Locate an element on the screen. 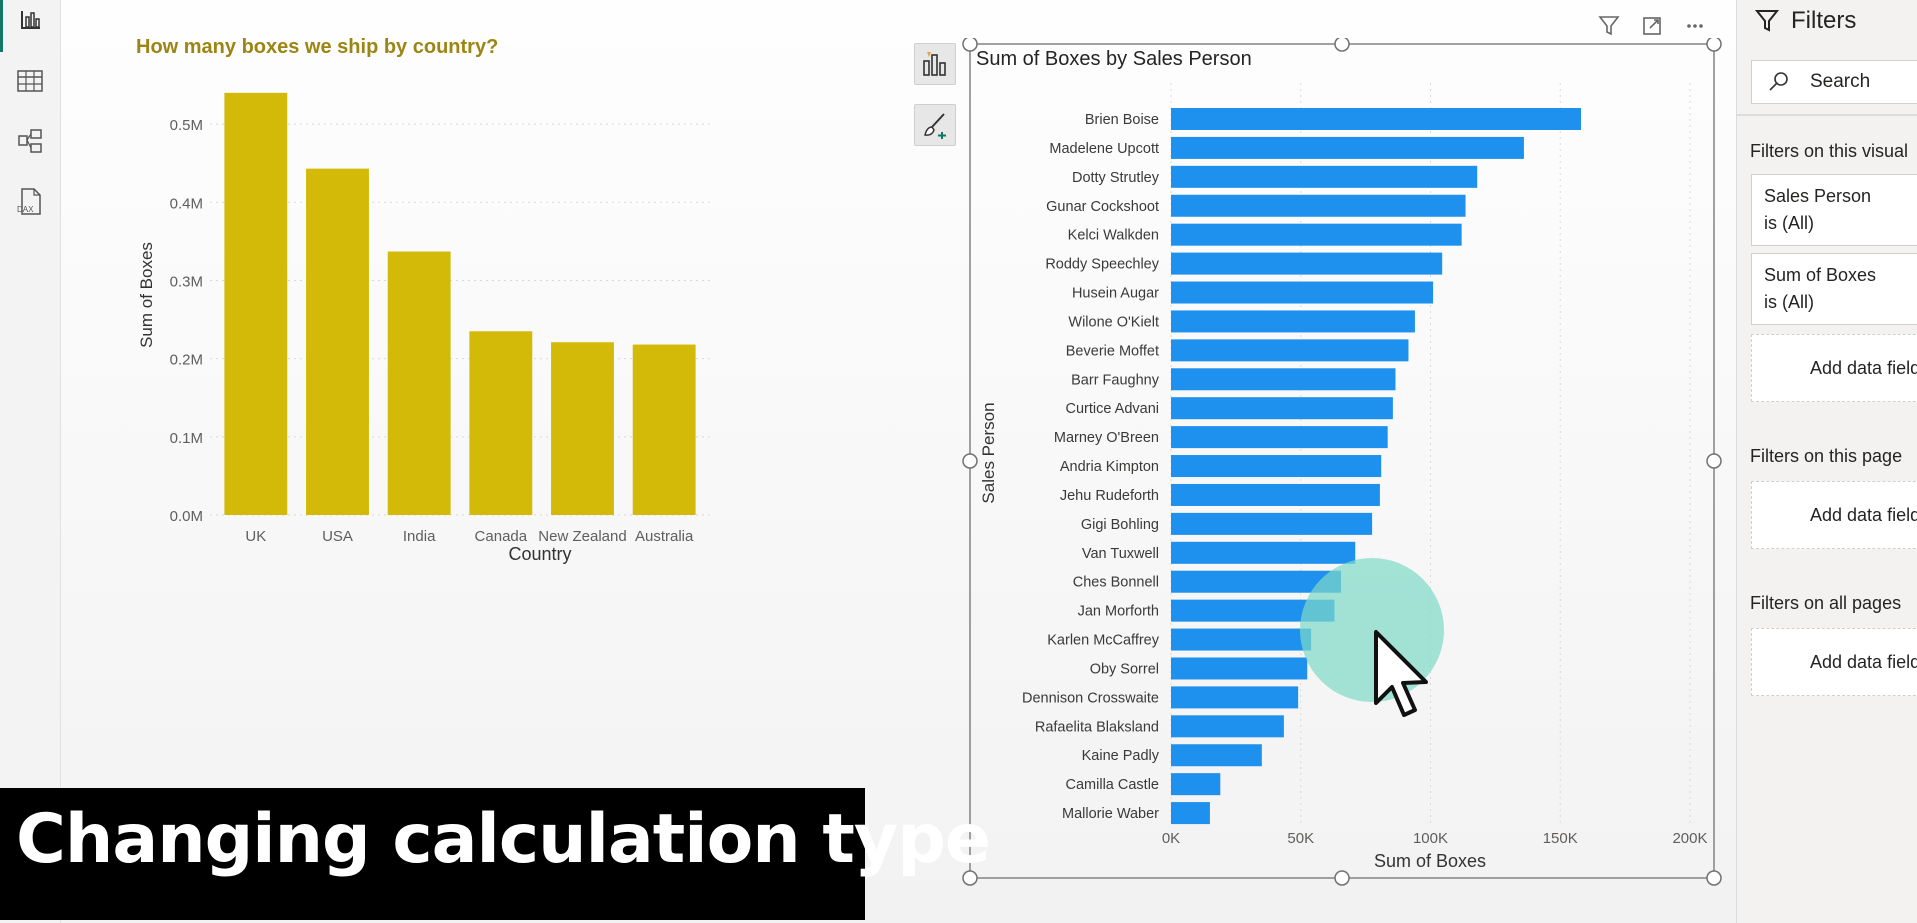  filters-on-all-pages-label: Filters on all pages is located at coordinates (1826, 603).